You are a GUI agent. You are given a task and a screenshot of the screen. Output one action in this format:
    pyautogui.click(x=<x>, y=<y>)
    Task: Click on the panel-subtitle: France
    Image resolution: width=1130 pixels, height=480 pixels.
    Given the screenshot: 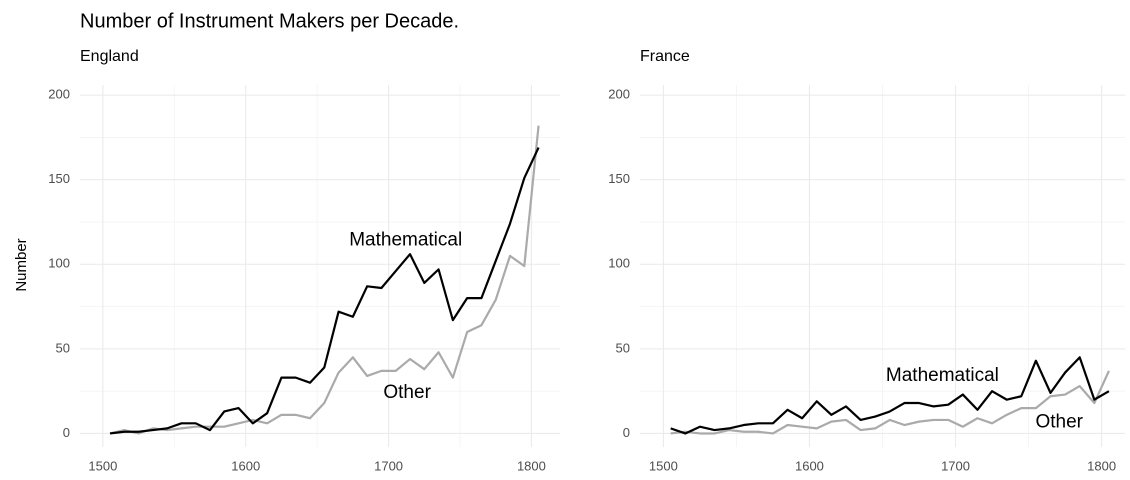 What is the action you would take?
    pyautogui.click(x=665, y=56)
    